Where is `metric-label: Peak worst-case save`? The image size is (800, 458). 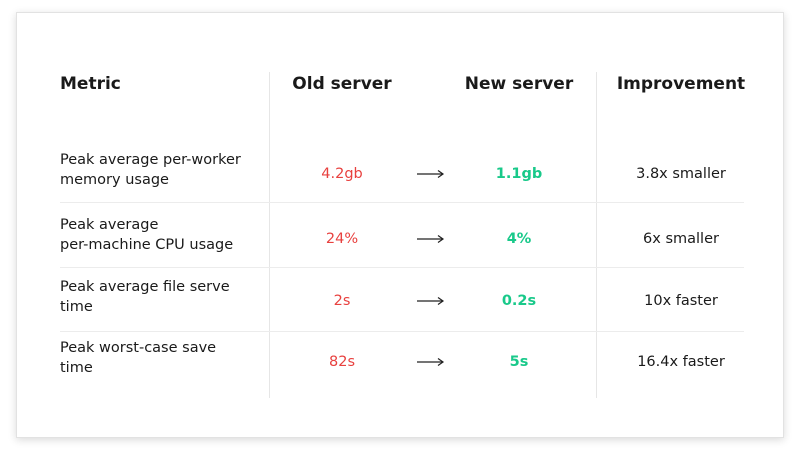
metric-label: Peak worst-case save is located at coordinates (138, 348).